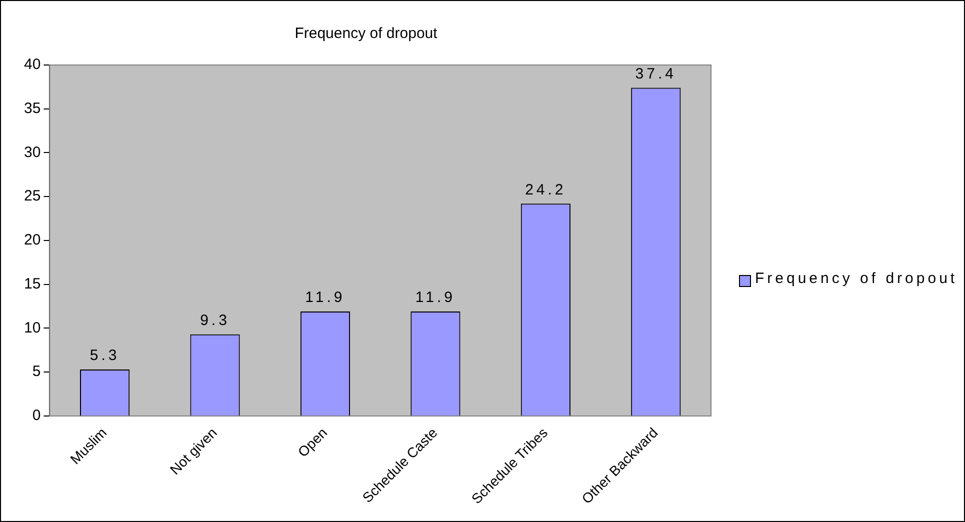 The height and width of the screenshot is (522, 965). I want to click on data-label: 24.2, so click(545, 189).